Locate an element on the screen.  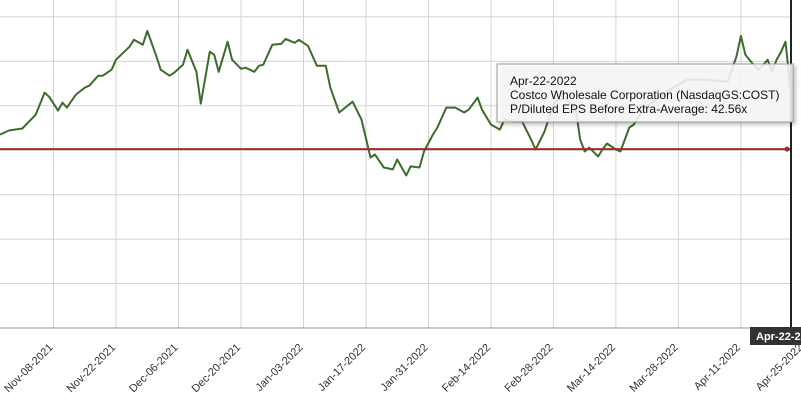
crosshair-label: Apr-22-2022 is located at coordinates (775, 336).